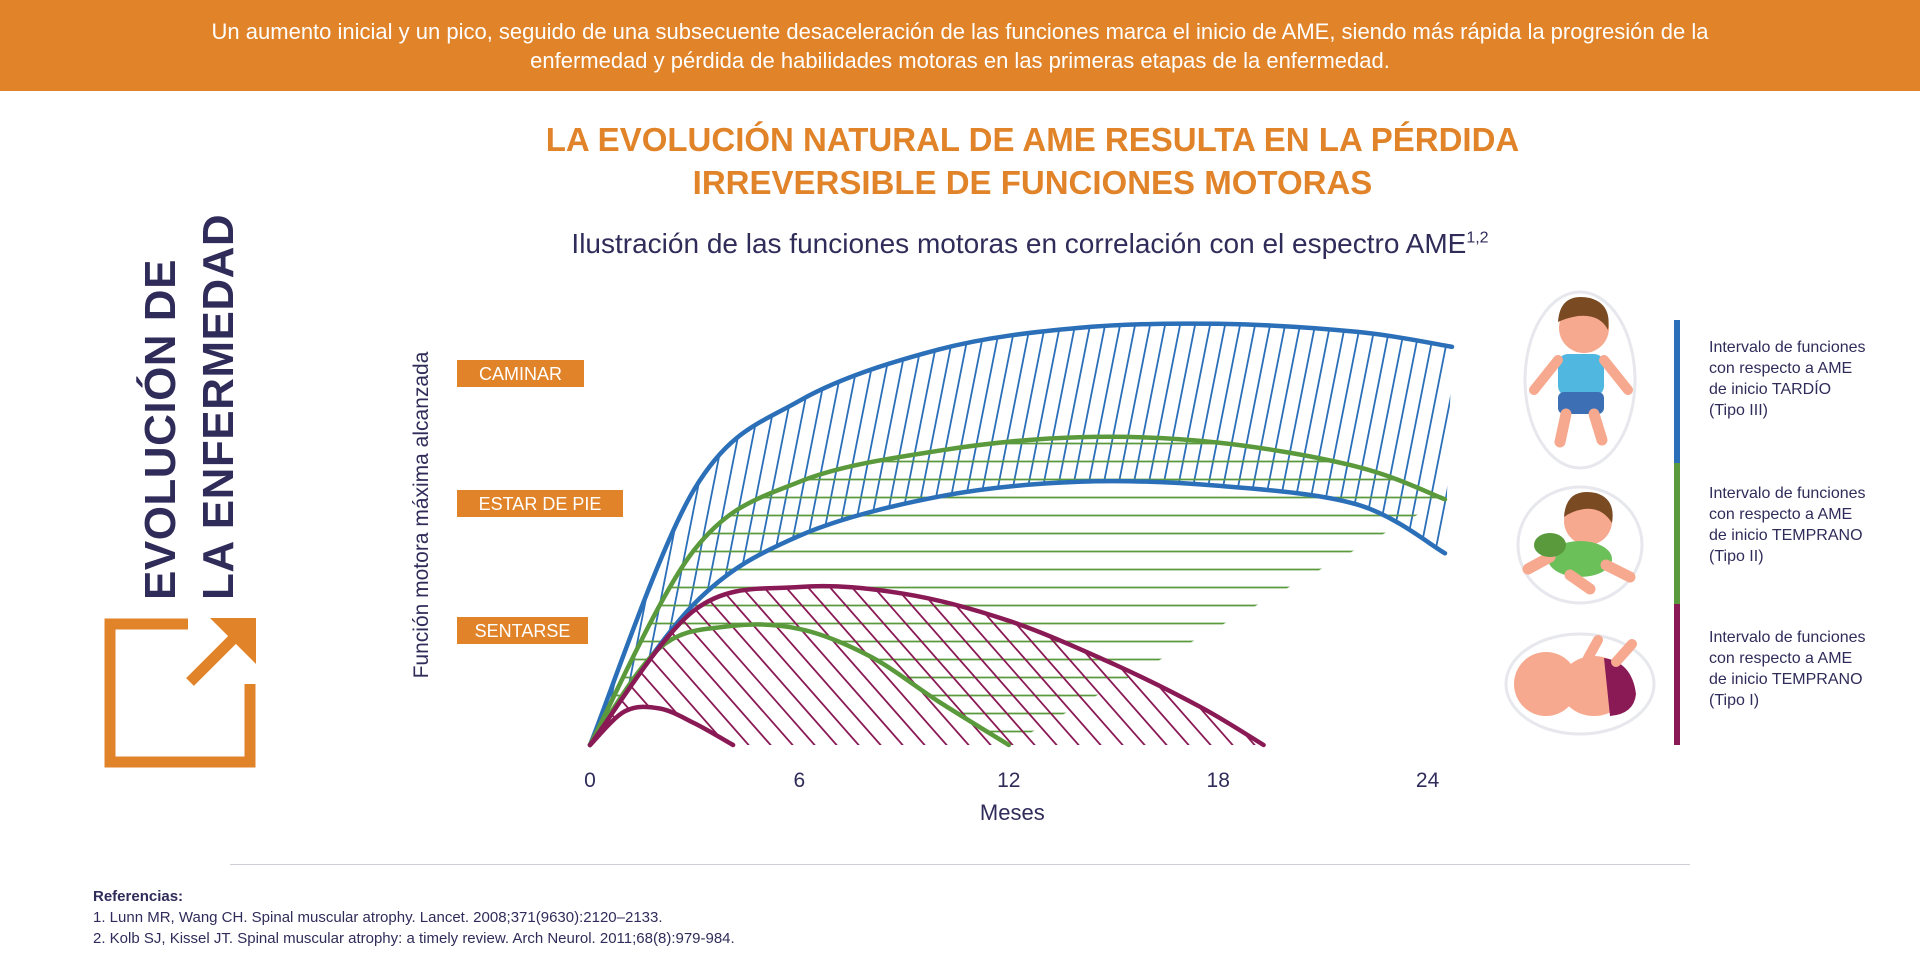 This screenshot has width=1920, height=978. I want to click on legend-tipo3-line1: Intervalo de funciones, so click(1787, 347).